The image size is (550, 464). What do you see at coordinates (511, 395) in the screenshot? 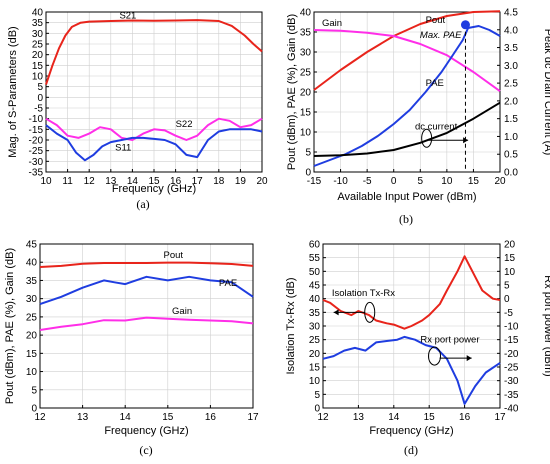
I see `y2-tick-label: -35` at bounding box center [511, 395].